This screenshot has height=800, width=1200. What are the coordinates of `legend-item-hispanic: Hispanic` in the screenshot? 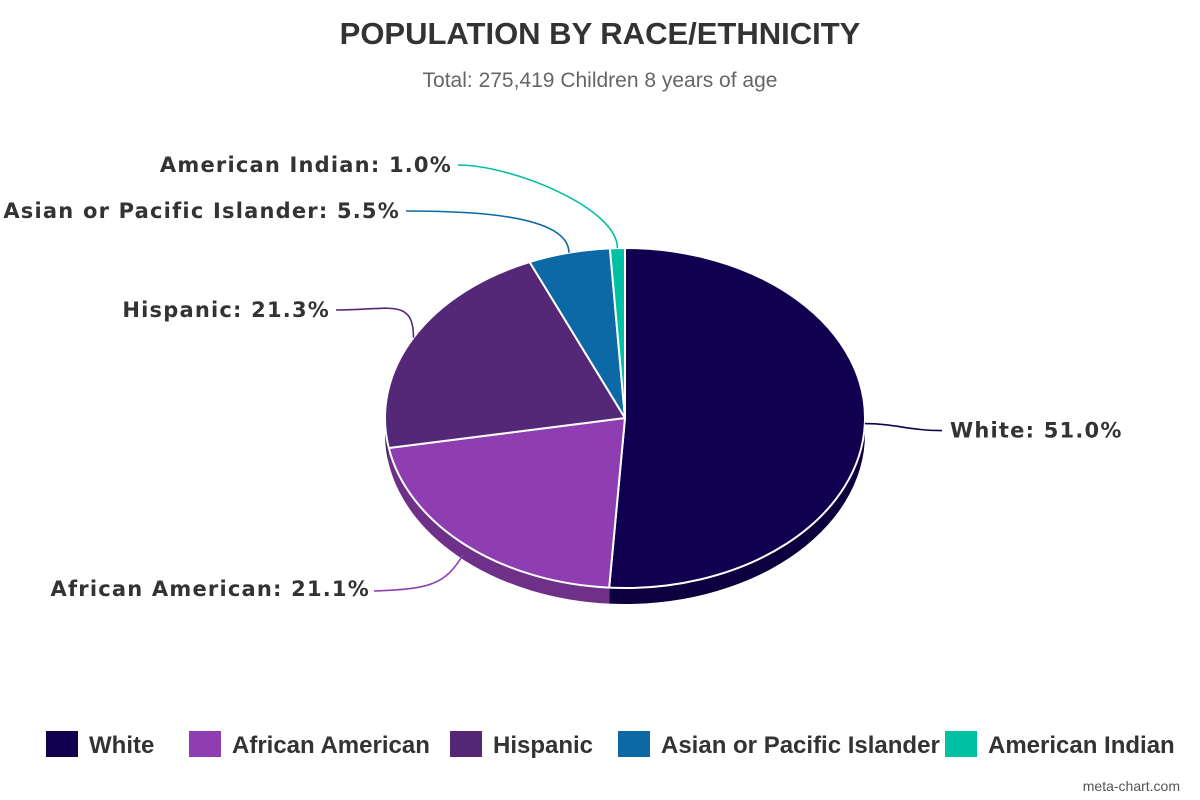 It's located at (521, 745).